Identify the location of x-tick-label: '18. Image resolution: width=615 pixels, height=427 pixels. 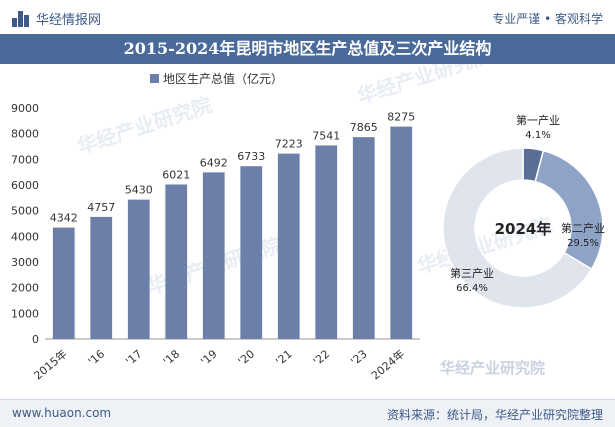
(171, 357).